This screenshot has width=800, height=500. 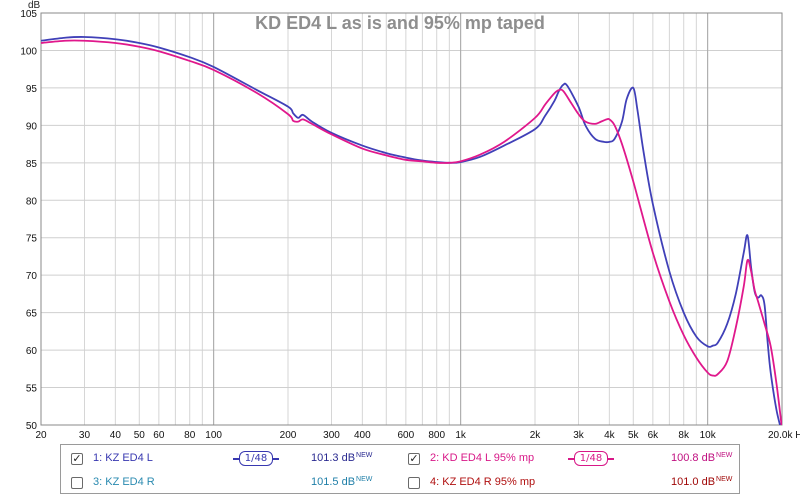 What do you see at coordinates (702, 458) in the screenshot?
I see `legend-level-readout: 100.8 dBNEW` at bounding box center [702, 458].